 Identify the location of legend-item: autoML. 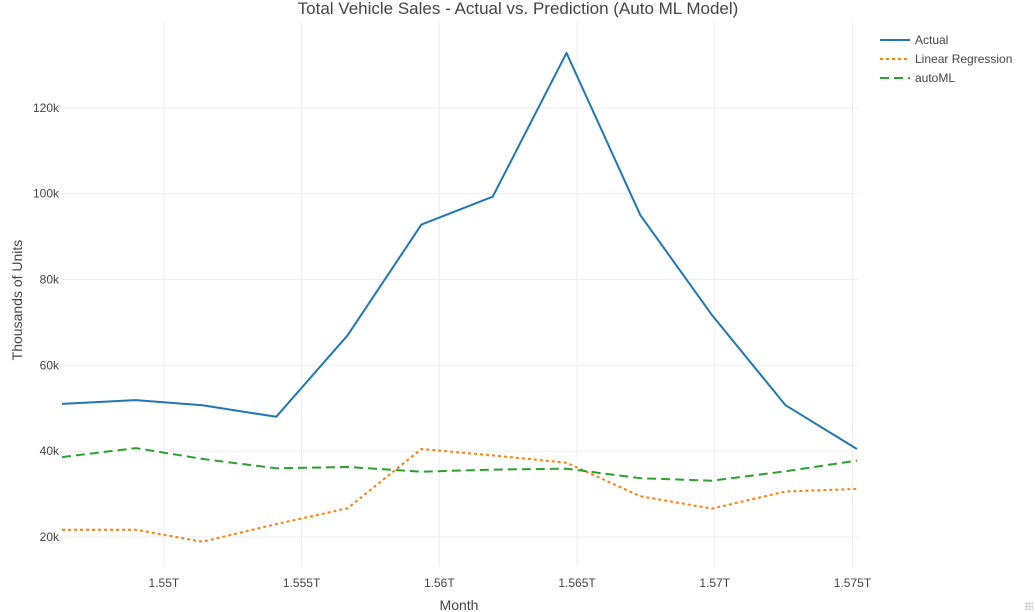
(917, 78).